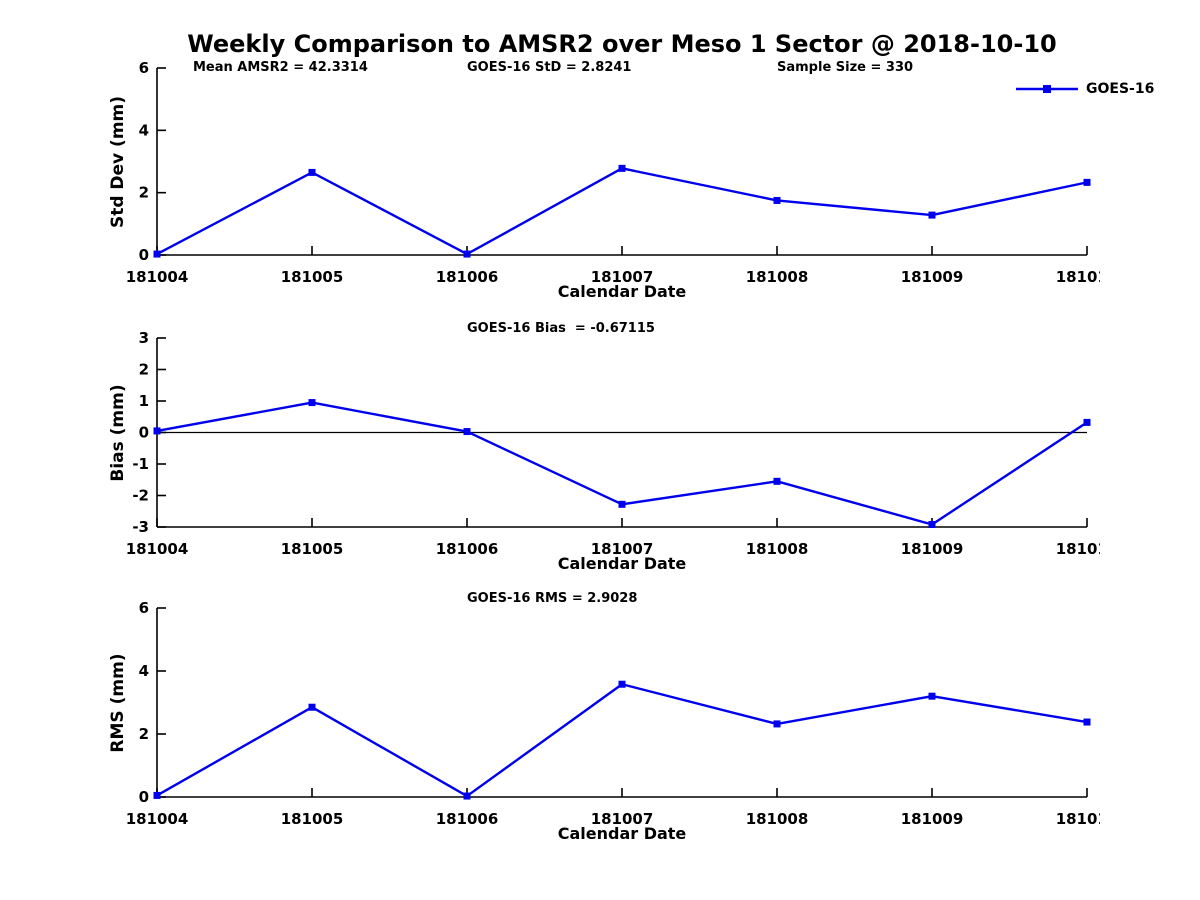 Image resolution: width=1200 pixels, height=900 pixels. I want to click on legend-label: GOES-16, so click(1120, 89).